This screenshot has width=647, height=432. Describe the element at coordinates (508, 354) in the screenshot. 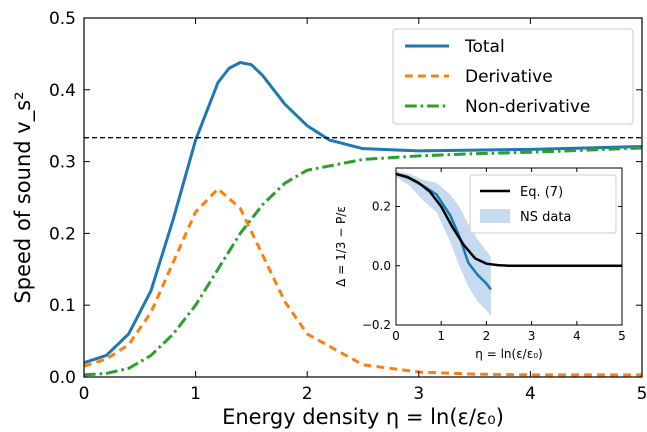

I see `inset-x-axis-label: η = ln(ε/ε₀)` at that location.